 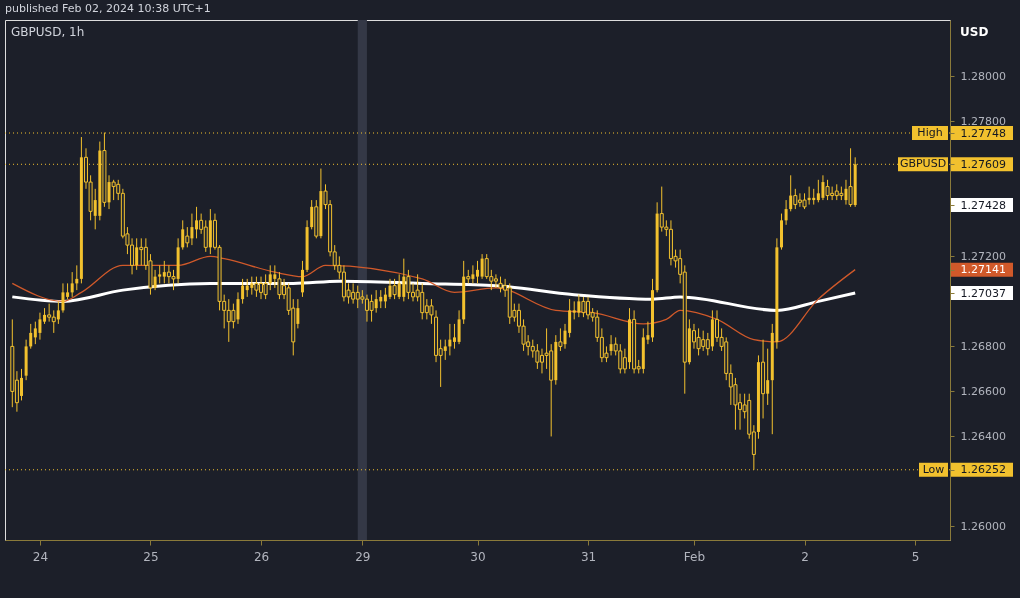 What do you see at coordinates (983, 164) in the screenshot?
I see `y-tick-label: 1.27609` at bounding box center [983, 164].